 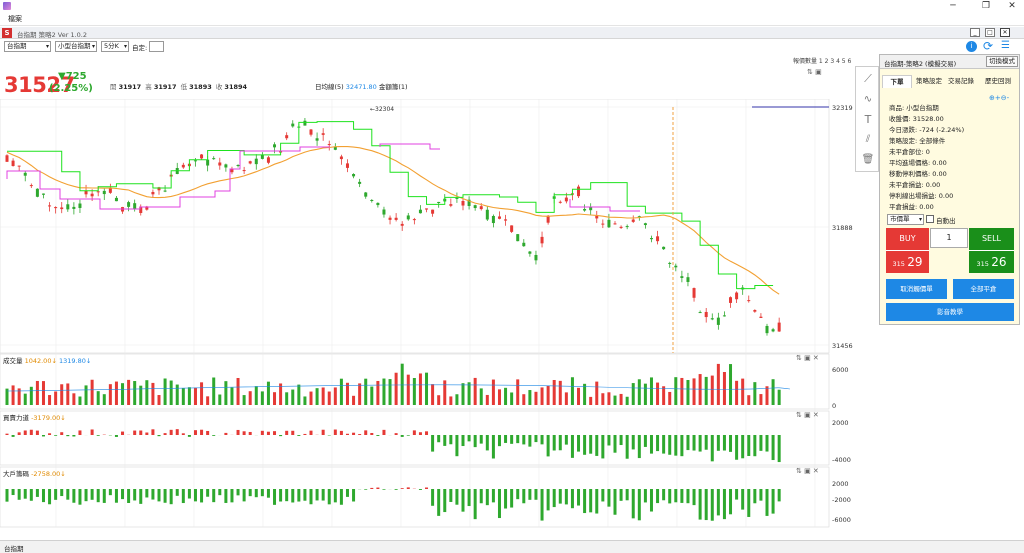 What do you see at coordinates (1002, 61) in the screenshot?
I see `switch-mode-button: 切換模式` at bounding box center [1002, 61].